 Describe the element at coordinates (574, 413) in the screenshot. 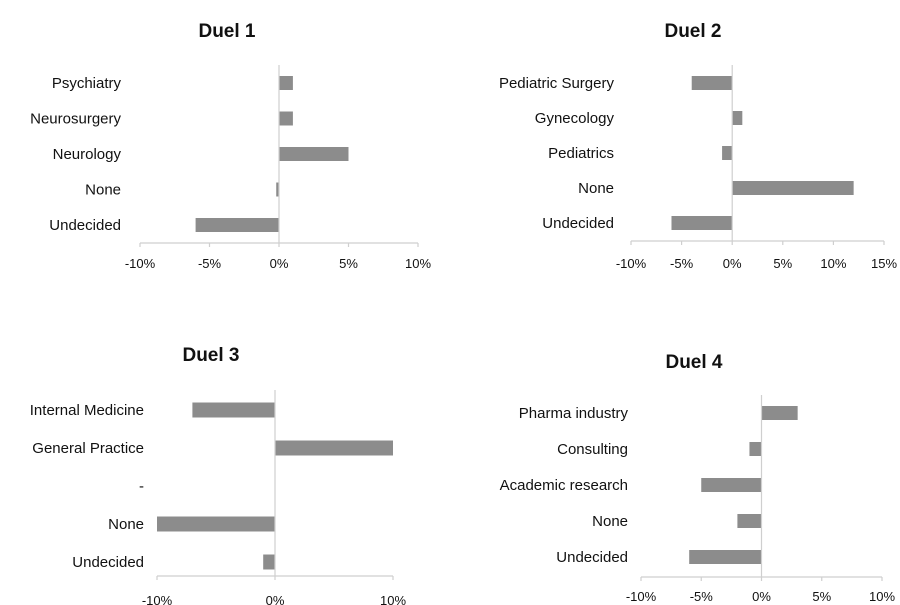

I see `category-label: Pharma industry` at that location.